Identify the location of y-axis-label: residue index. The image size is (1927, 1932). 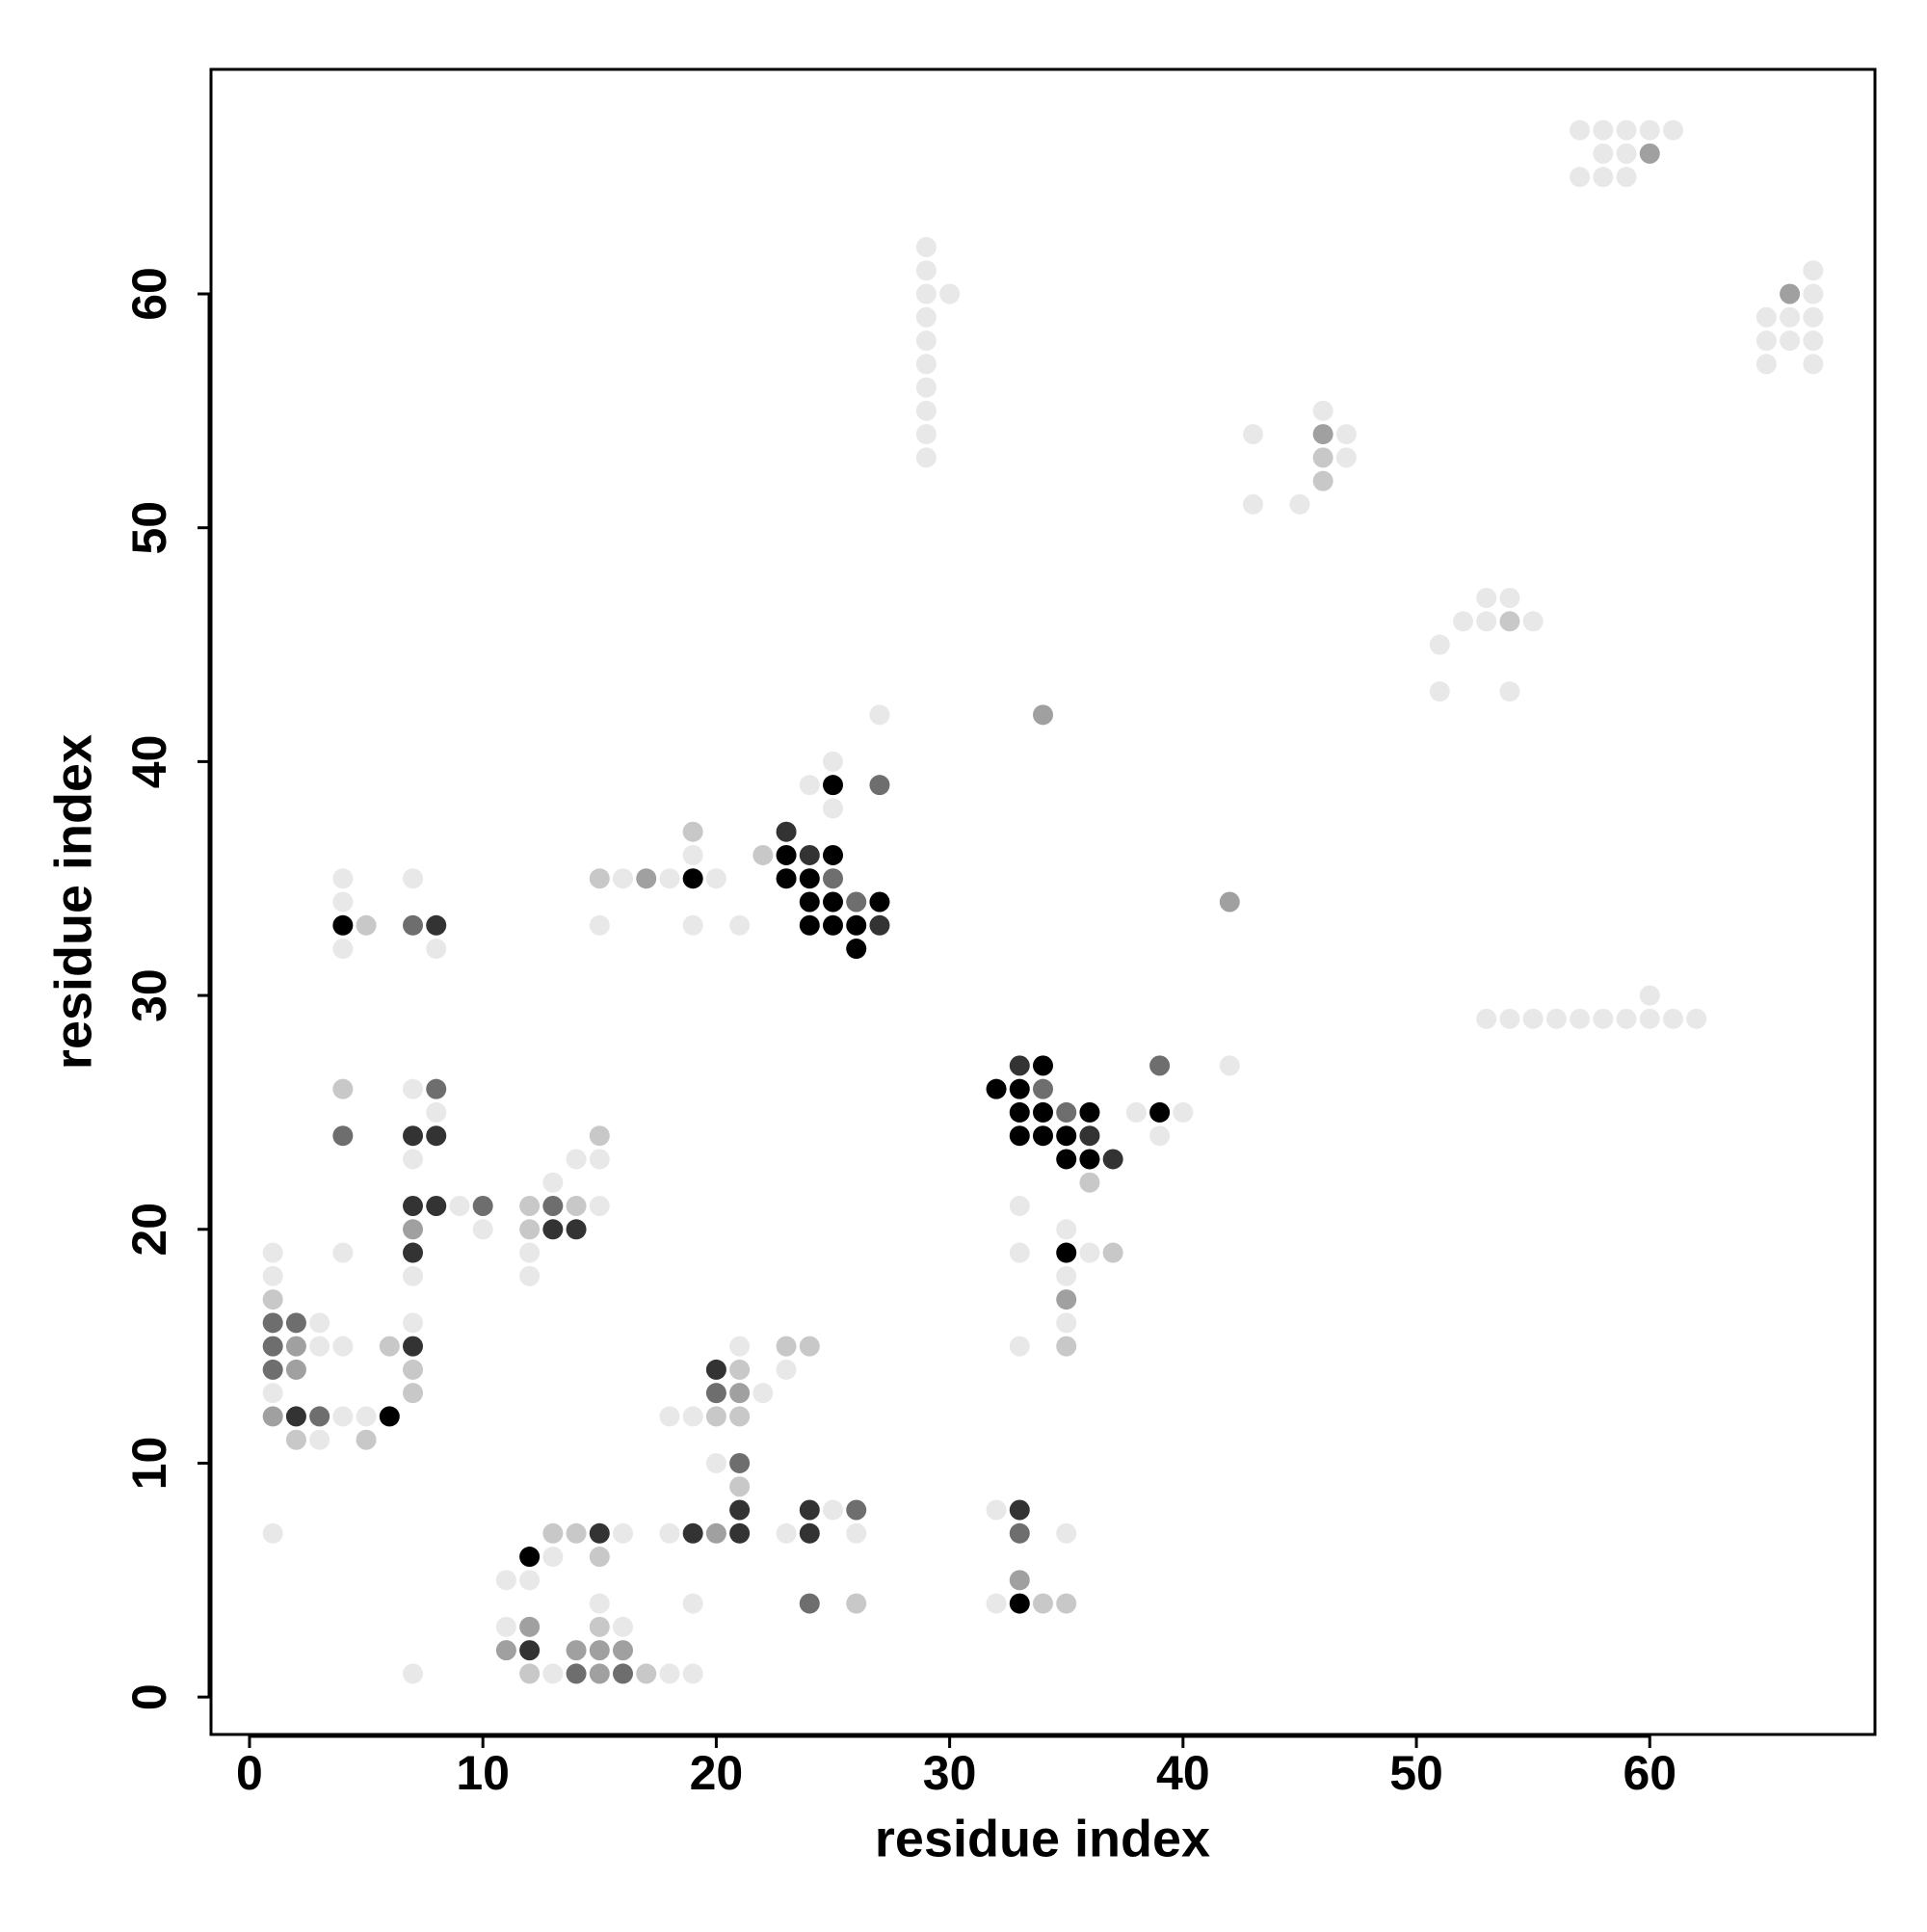
(73, 902).